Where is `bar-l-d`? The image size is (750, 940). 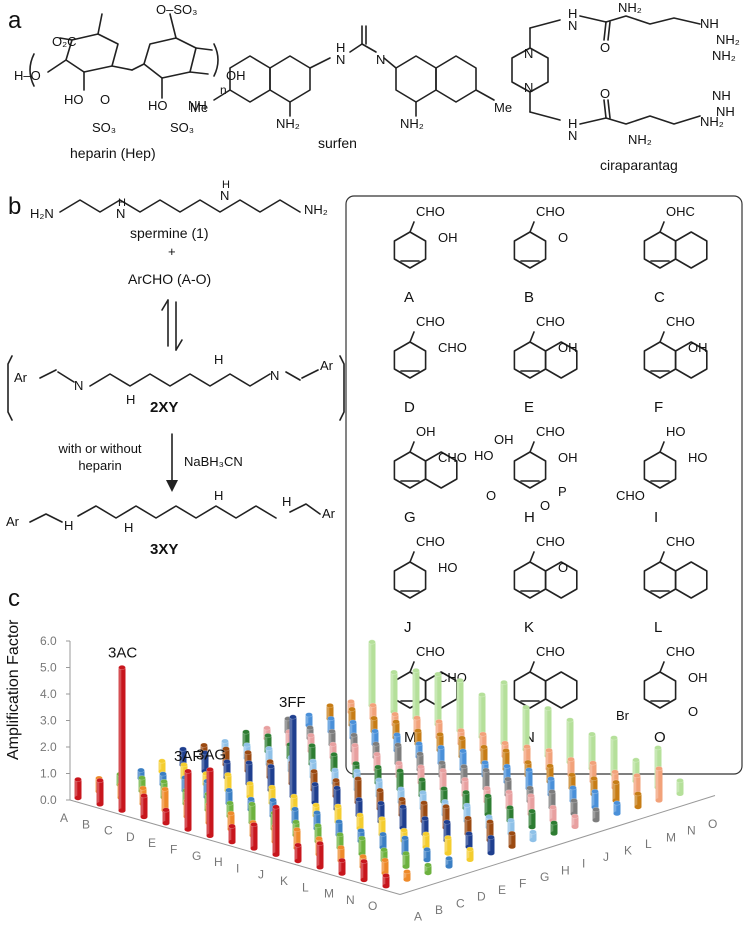 bar-l-d is located at coordinates (383, 840).